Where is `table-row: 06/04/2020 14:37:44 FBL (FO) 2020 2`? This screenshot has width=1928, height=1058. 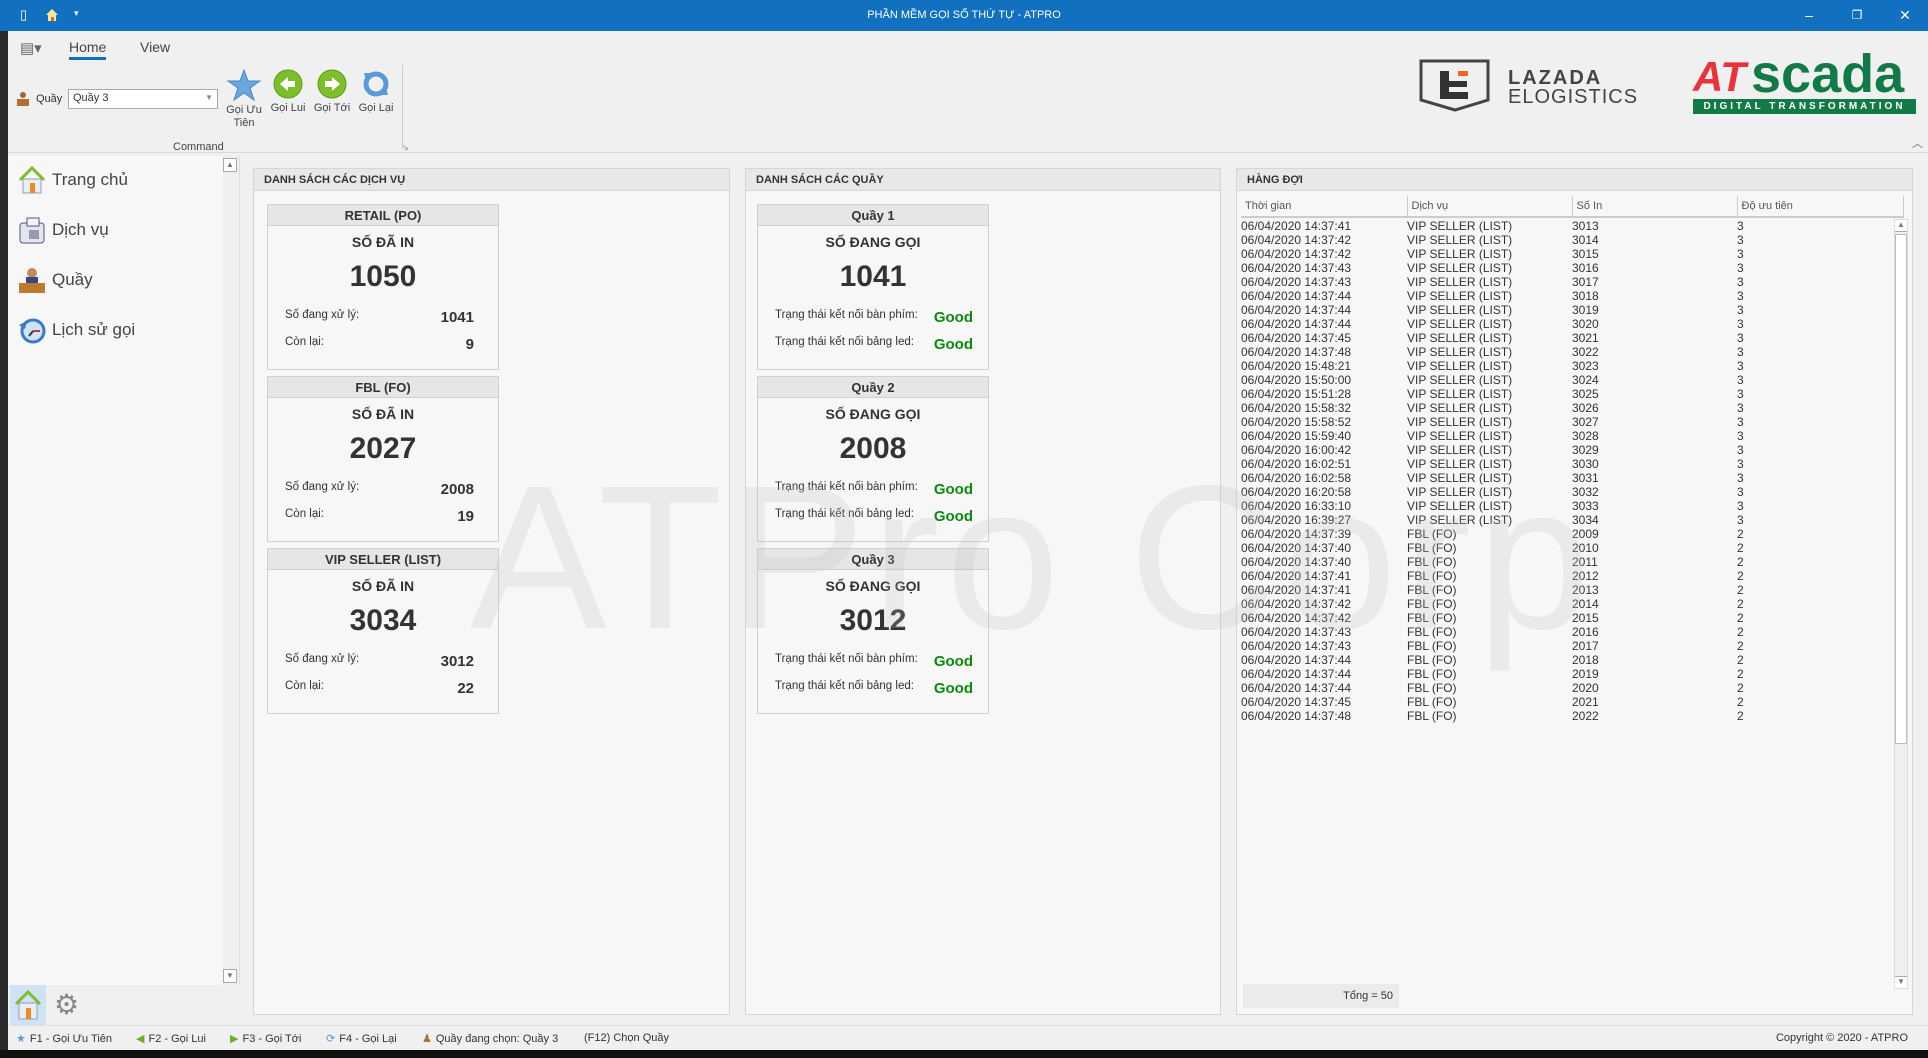 table-row: 06/04/2020 14:37:44 FBL (FO) 2020 2 is located at coordinates (1572, 688).